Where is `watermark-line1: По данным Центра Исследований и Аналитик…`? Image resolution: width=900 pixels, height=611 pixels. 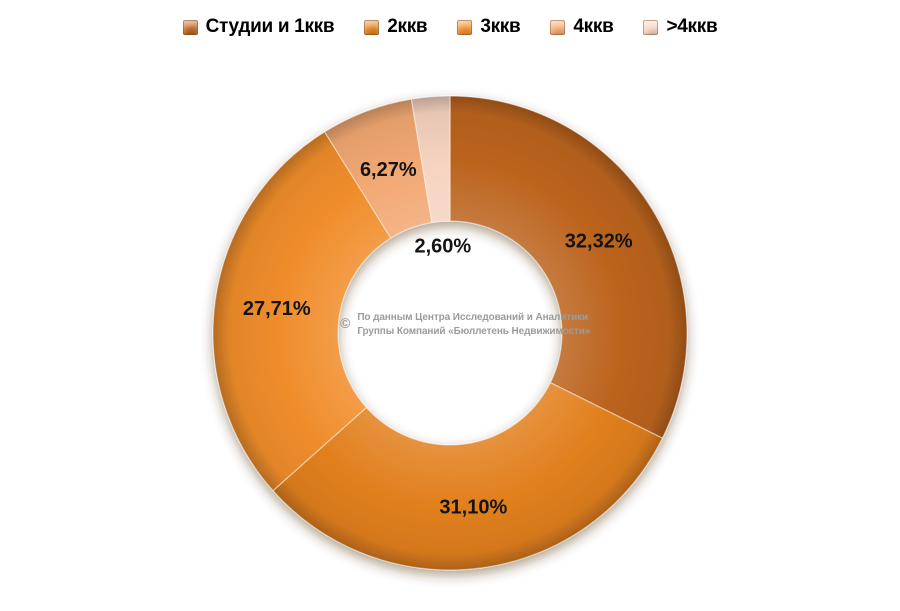
watermark-line1: По данным Центра Исследований и Аналитик… is located at coordinates (473, 317).